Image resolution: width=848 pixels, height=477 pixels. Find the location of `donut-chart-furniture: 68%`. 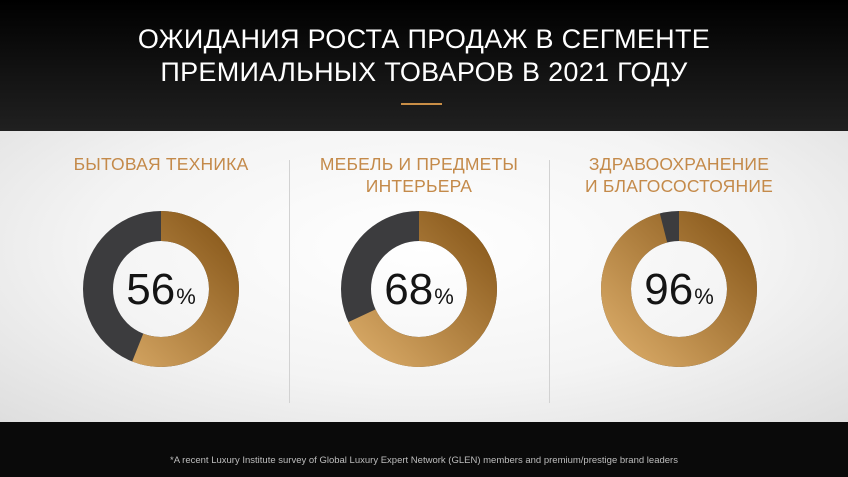

donut-chart-furniture: 68% is located at coordinates (419, 289).